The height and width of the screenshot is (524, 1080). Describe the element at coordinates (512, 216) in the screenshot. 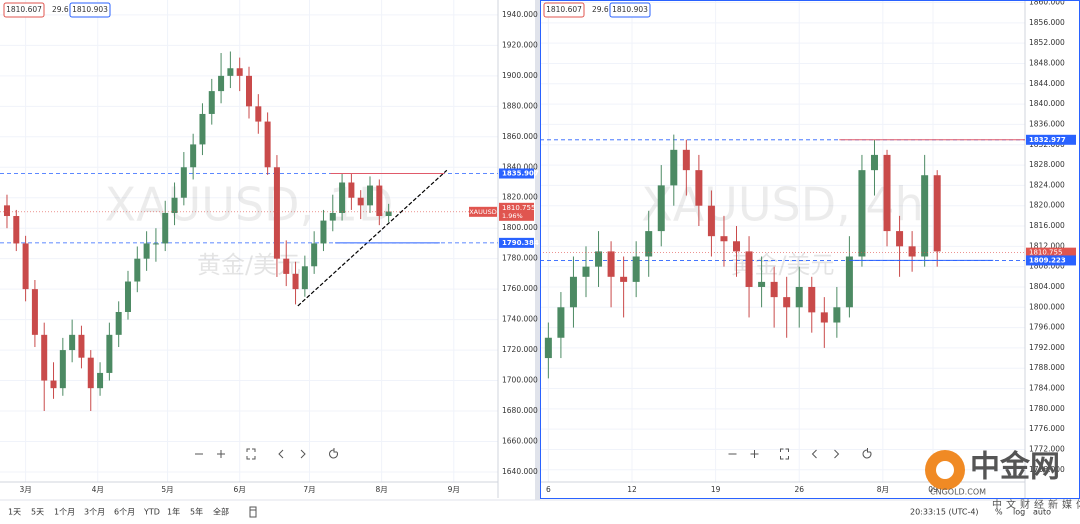

I see `change-label: 1.96%` at that location.